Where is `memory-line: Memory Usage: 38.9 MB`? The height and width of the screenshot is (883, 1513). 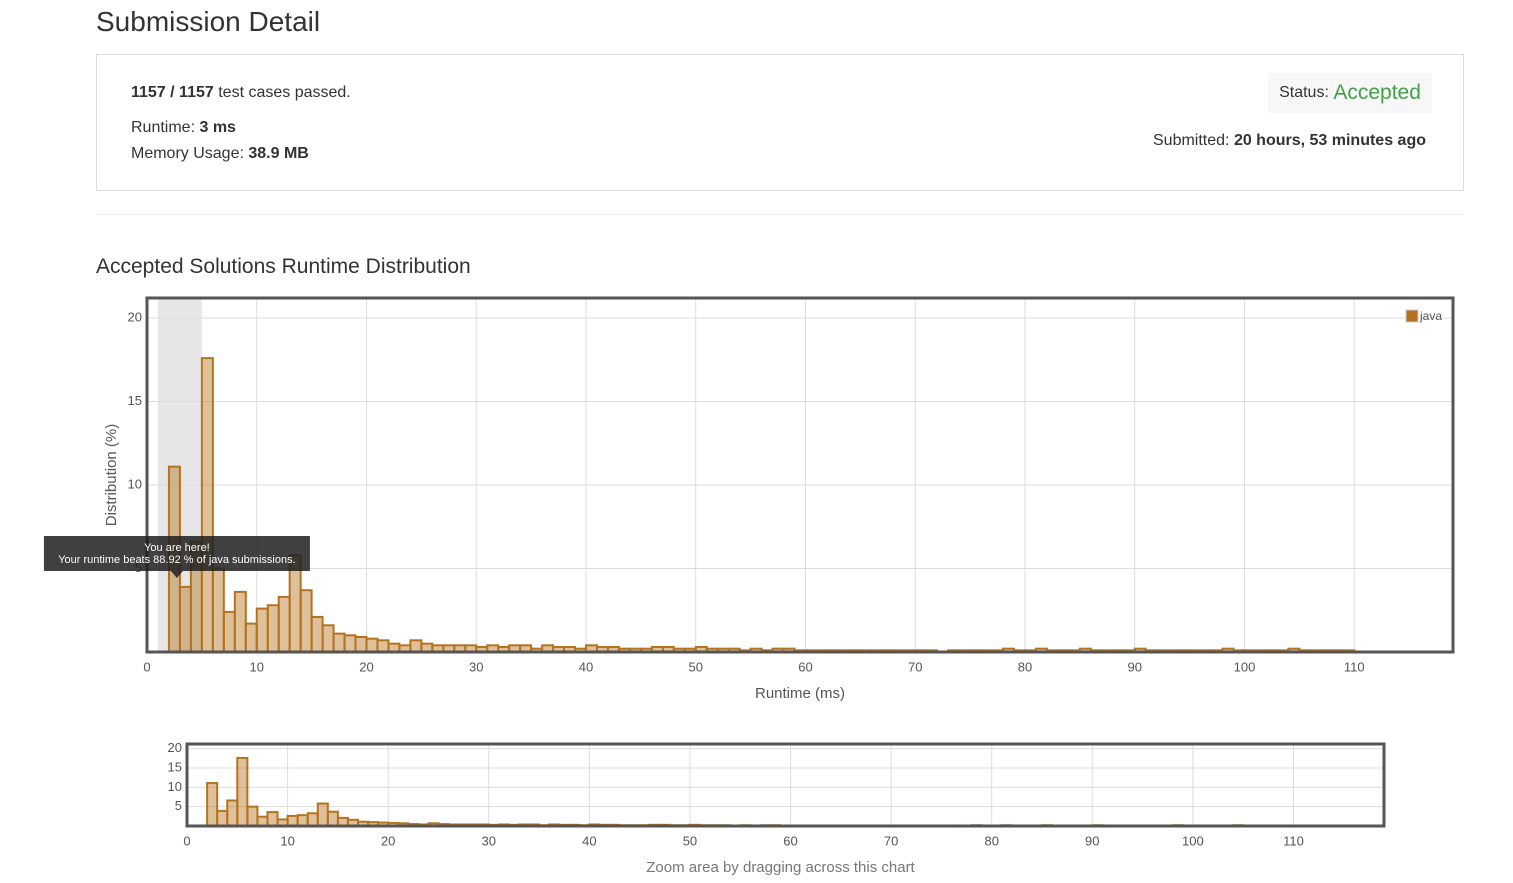
memory-line: Memory Usage: 38.9 MB is located at coordinates (220, 154).